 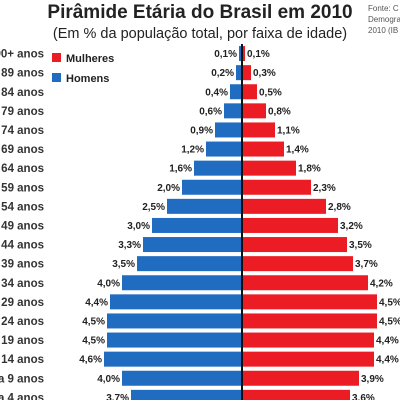 What do you see at coordinates (22, 74) in the screenshot?
I see `age-tick-label: 89 anos` at bounding box center [22, 74].